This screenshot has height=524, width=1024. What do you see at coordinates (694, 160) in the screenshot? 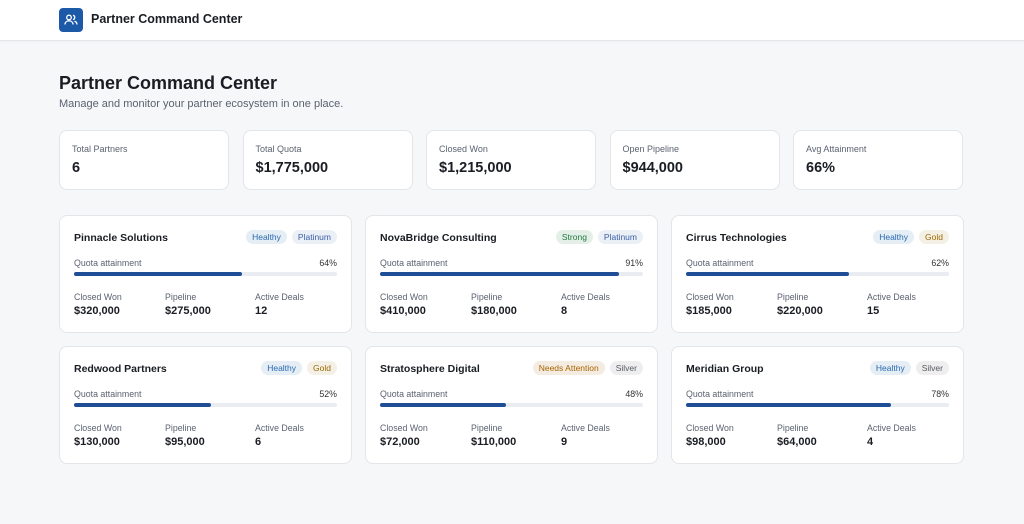
I see `stat-card: Open Pipeline $944,000` at bounding box center [694, 160].